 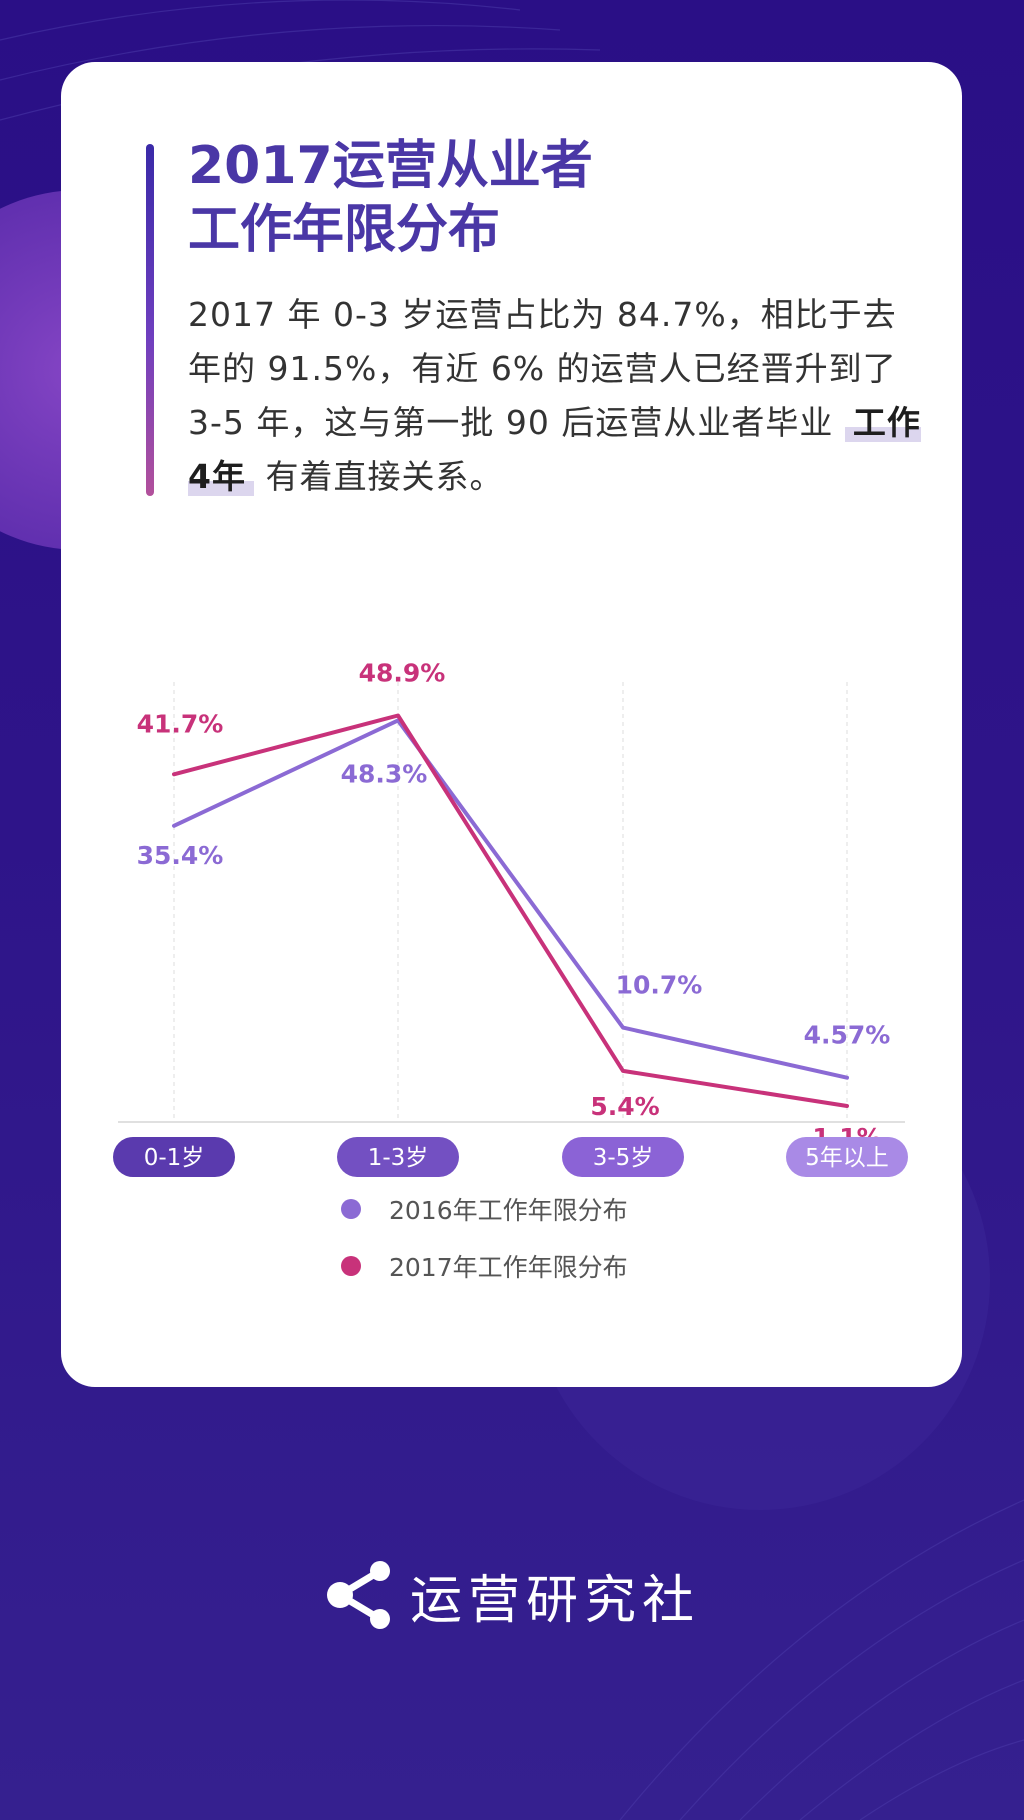 What do you see at coordinates (508, 1210) in the screenshot?
I see `legend-label-2016: 2016年工作年限分布` at bounding box center [508, 1210].